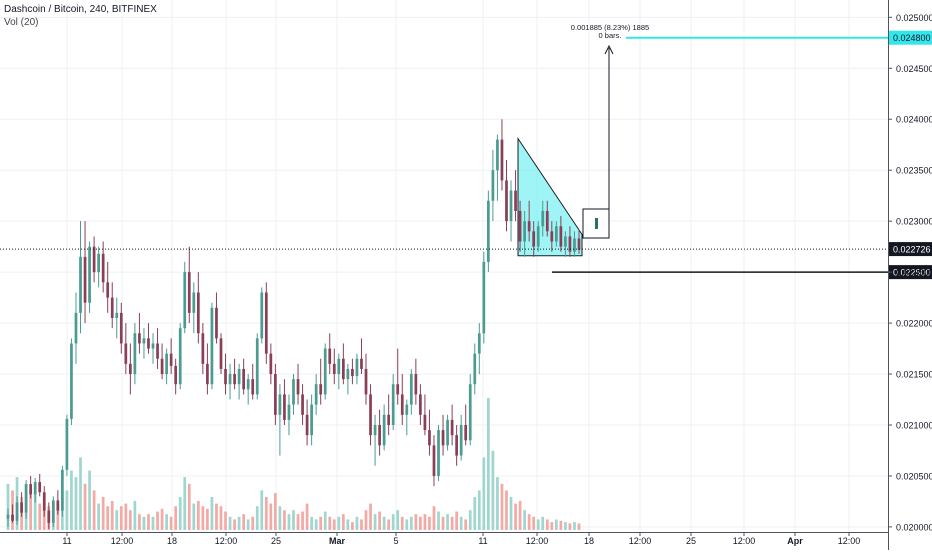 Image resolution: width=932 pixels, height=555 pixels. What do you see at coordinates (914, 69) in the screenshot?
I see `price-tick-label: 0.024500` at bounding box center [914, 69].